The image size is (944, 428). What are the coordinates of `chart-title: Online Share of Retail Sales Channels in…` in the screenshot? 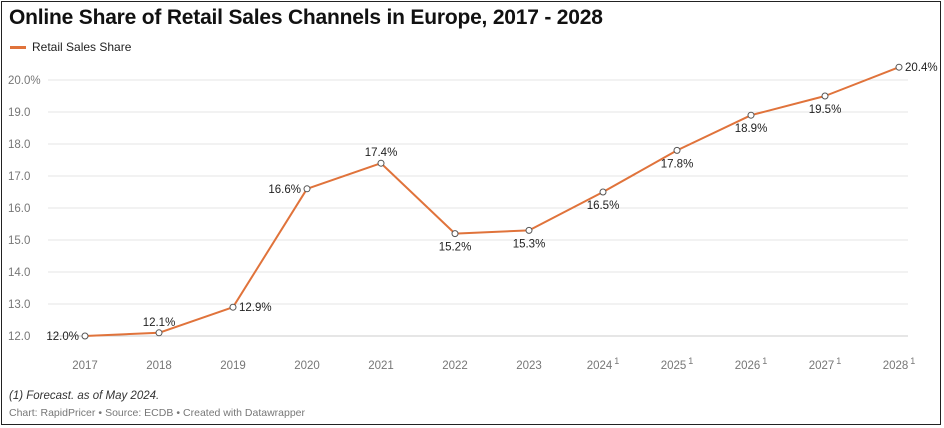 It's located at (306, 17).